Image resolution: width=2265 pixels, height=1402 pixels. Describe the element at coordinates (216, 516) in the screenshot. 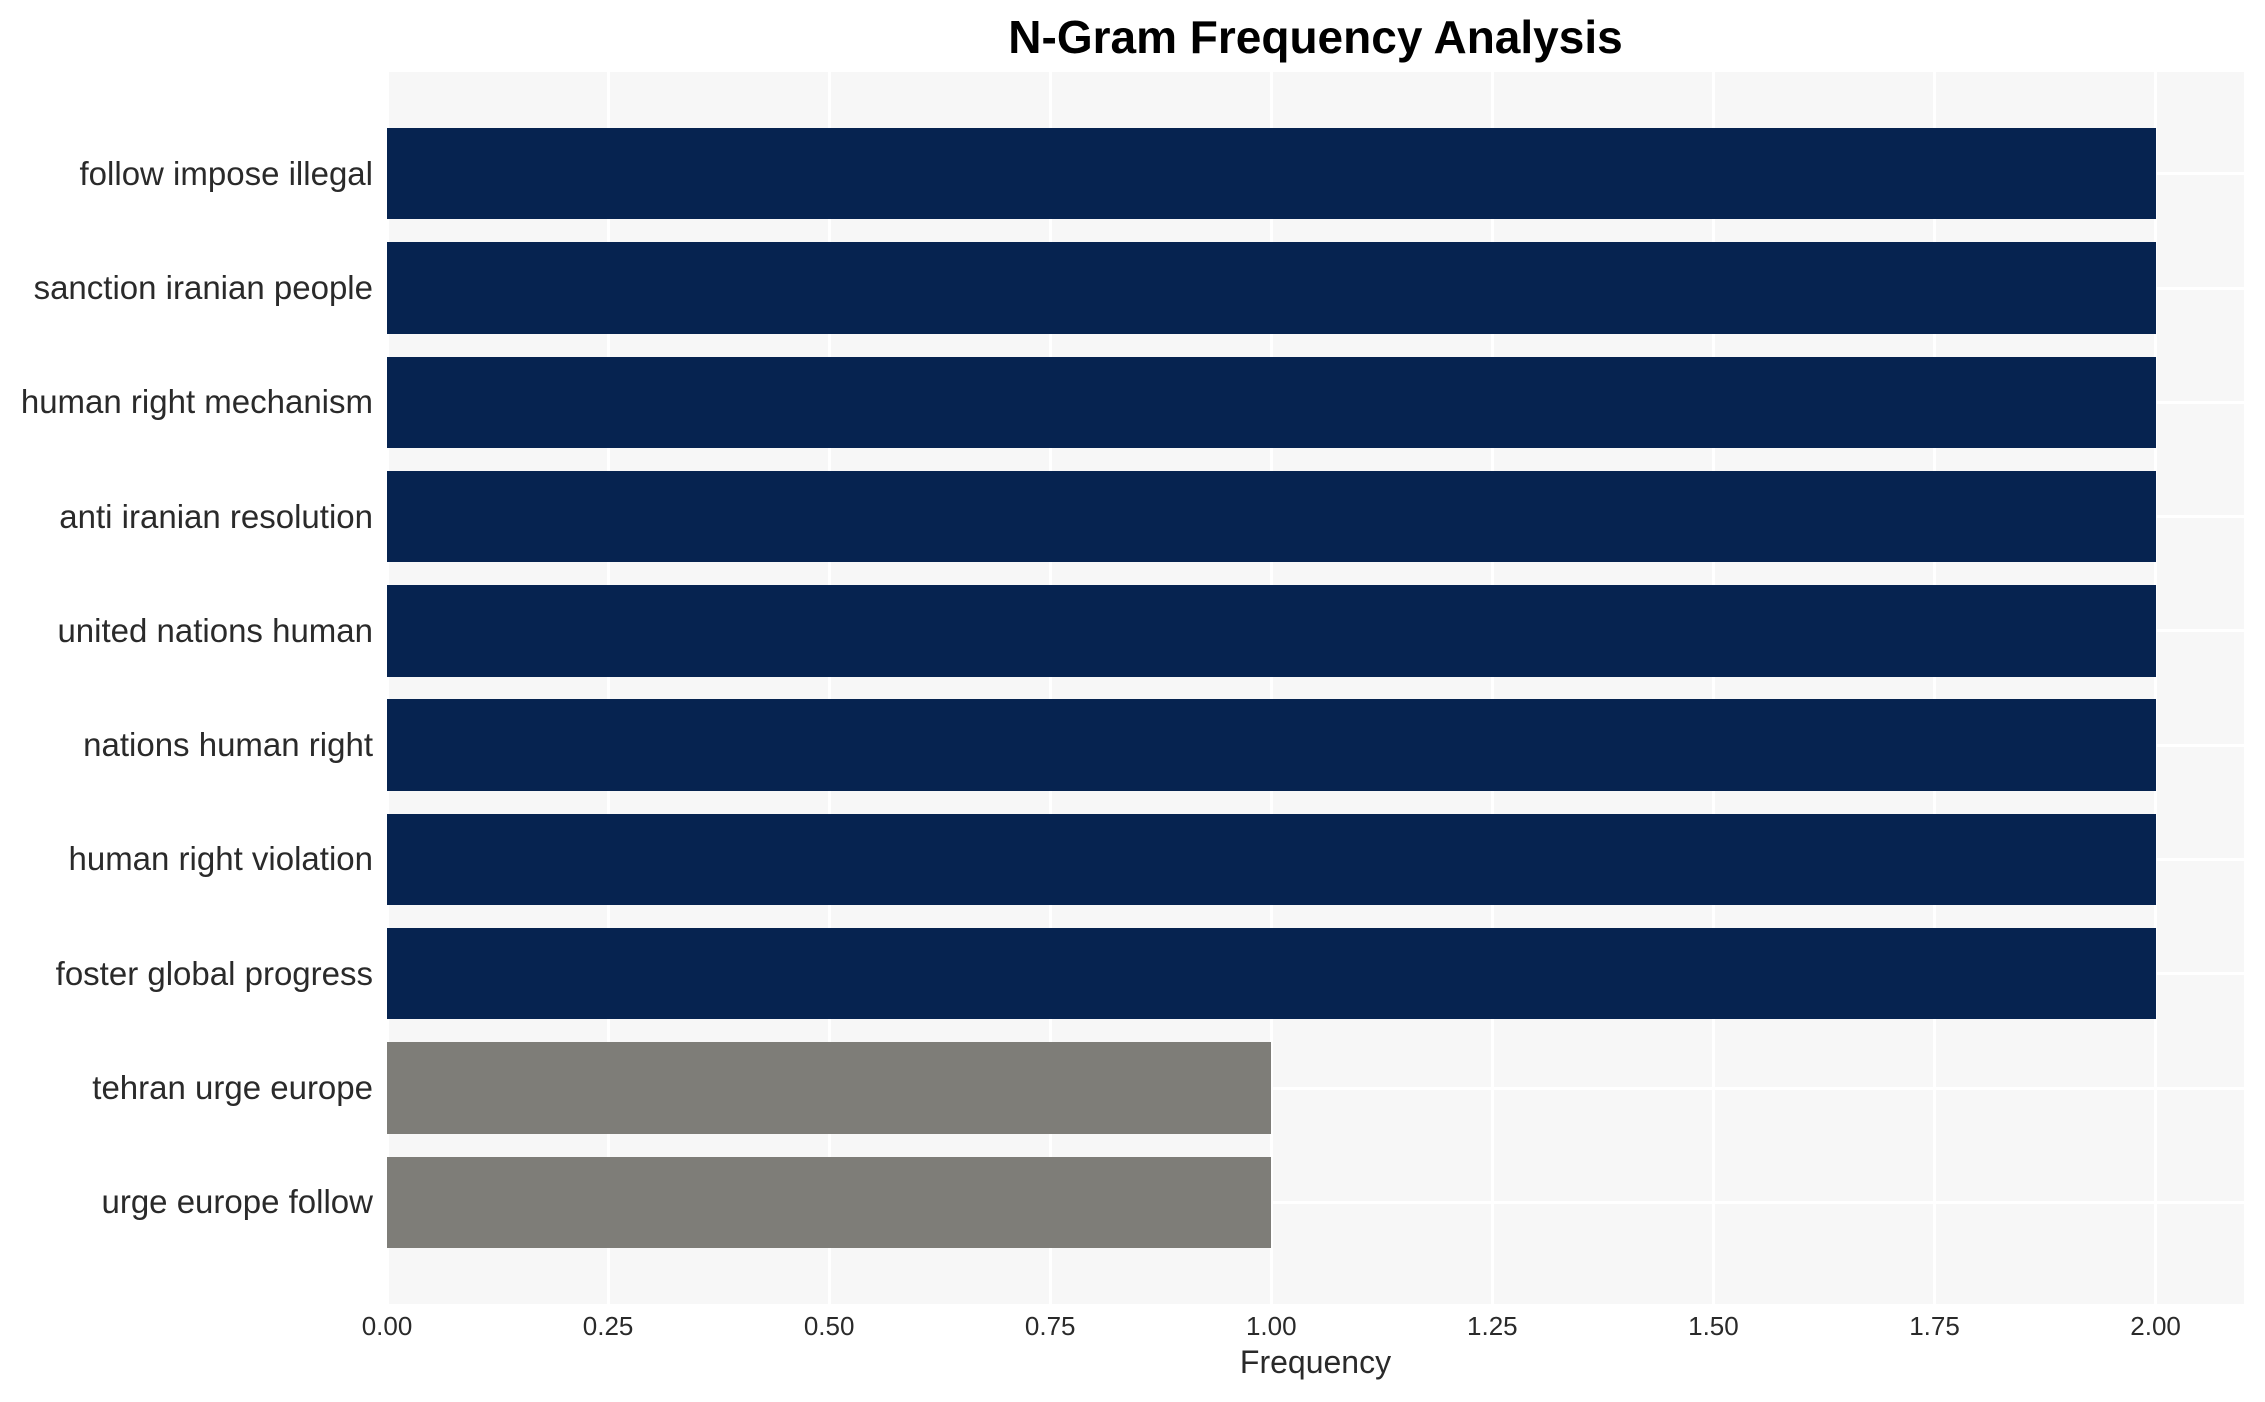

I see `y-tick-label: anti iranian resolution` at that location.